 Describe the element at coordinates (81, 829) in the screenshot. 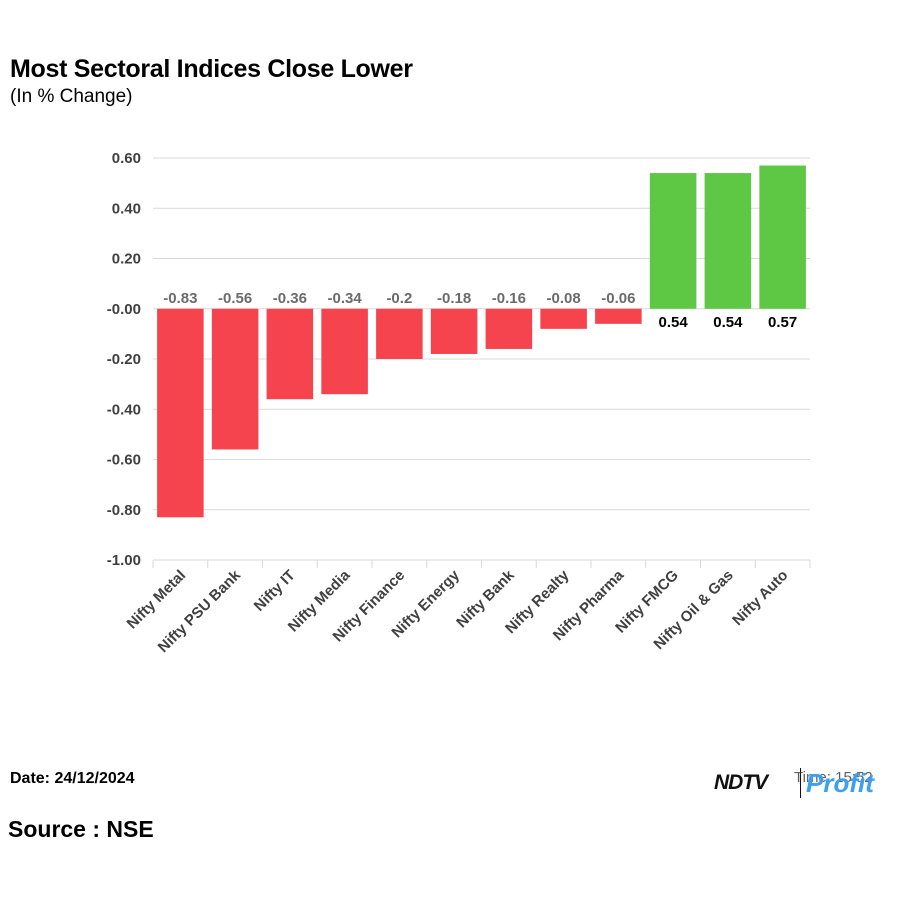

I see `source-label: Source : NSE` at that location.